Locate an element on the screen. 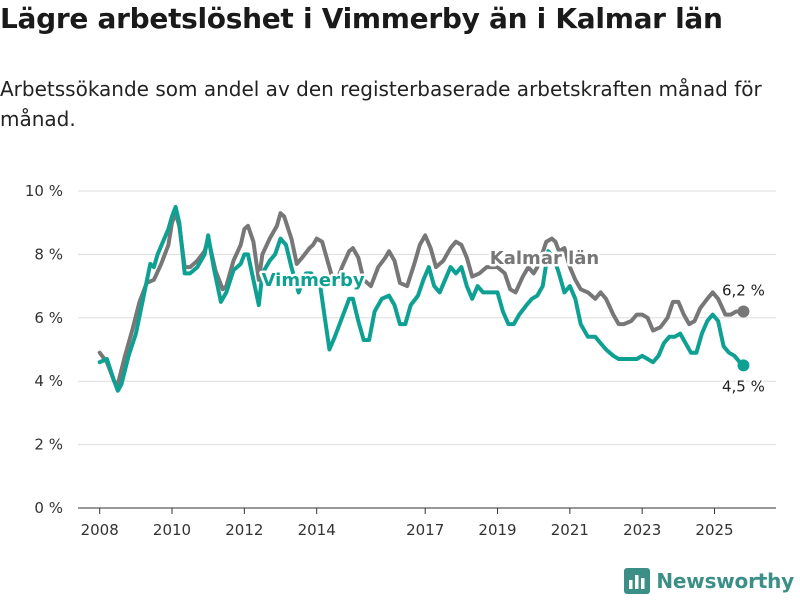 This screenshot has width=800, height=600. y-tick-label: 10 % is located at coordinates (44, 191).